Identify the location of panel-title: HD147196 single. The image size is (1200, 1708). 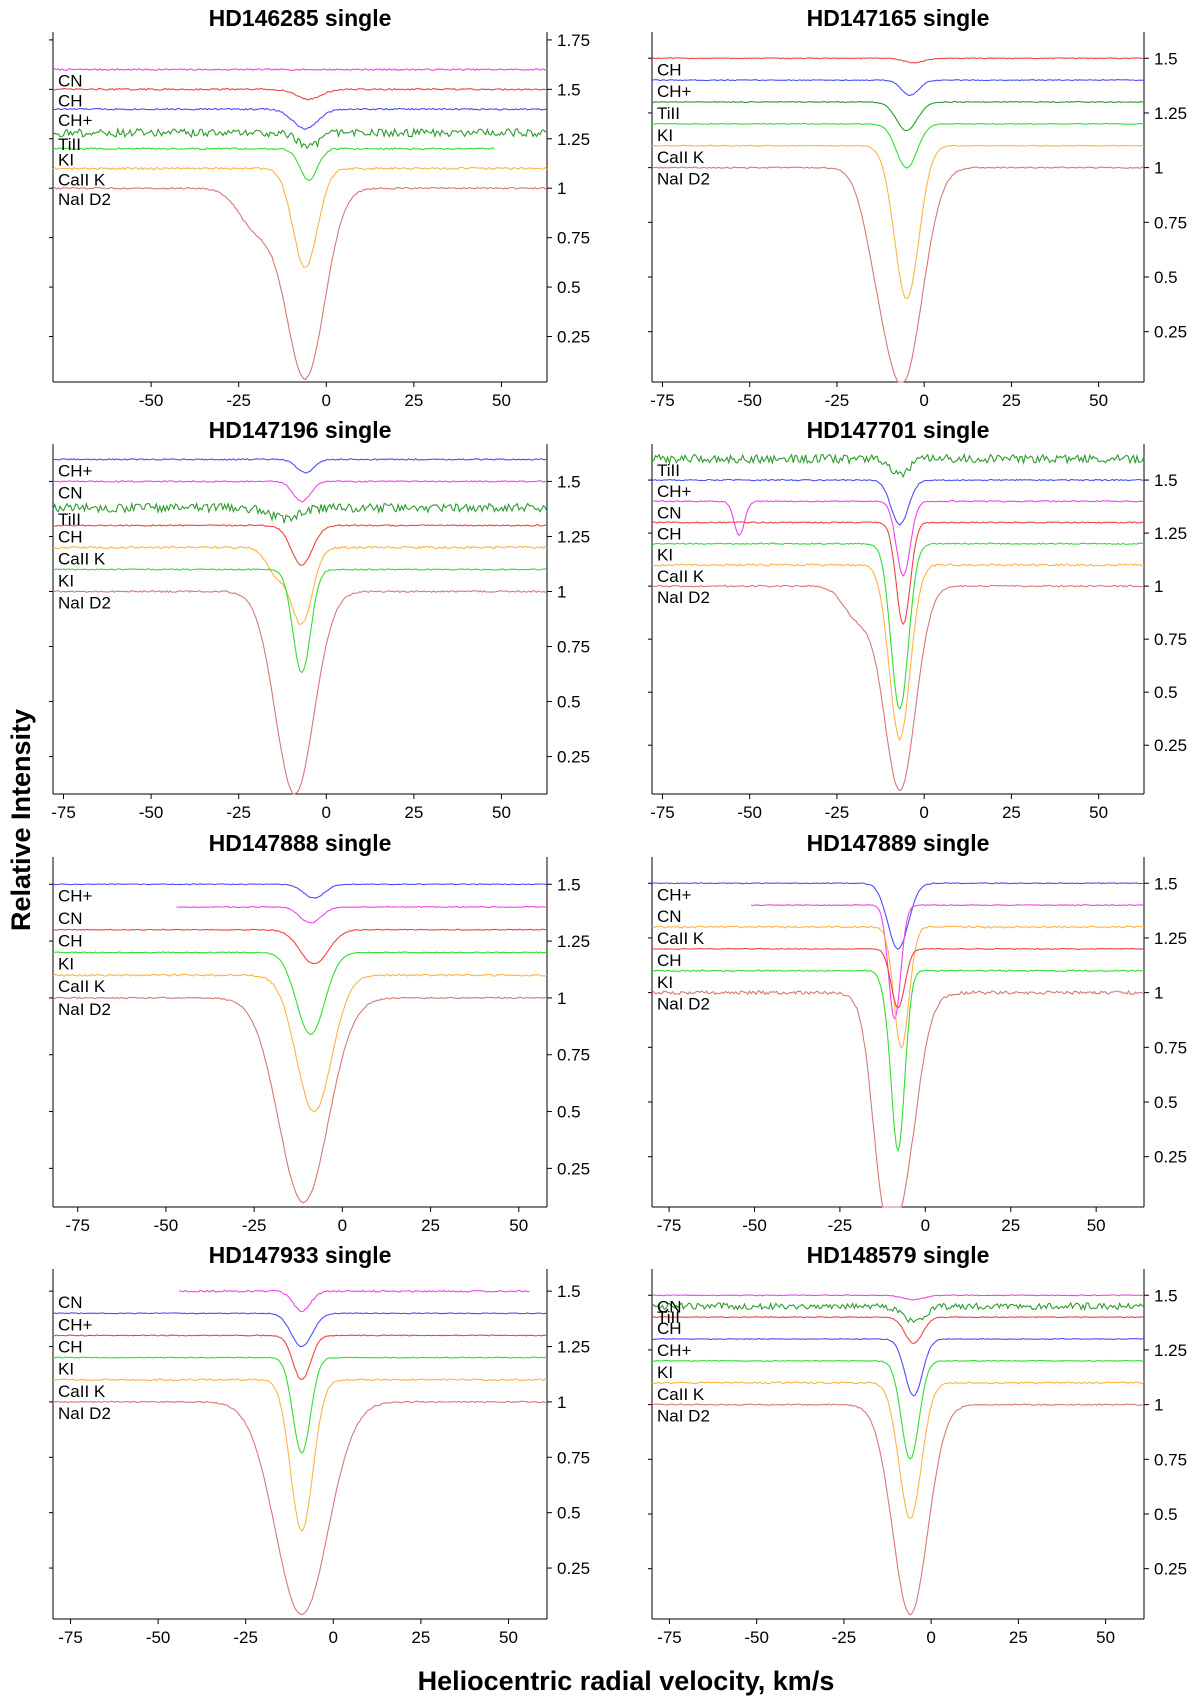
(300, 430).